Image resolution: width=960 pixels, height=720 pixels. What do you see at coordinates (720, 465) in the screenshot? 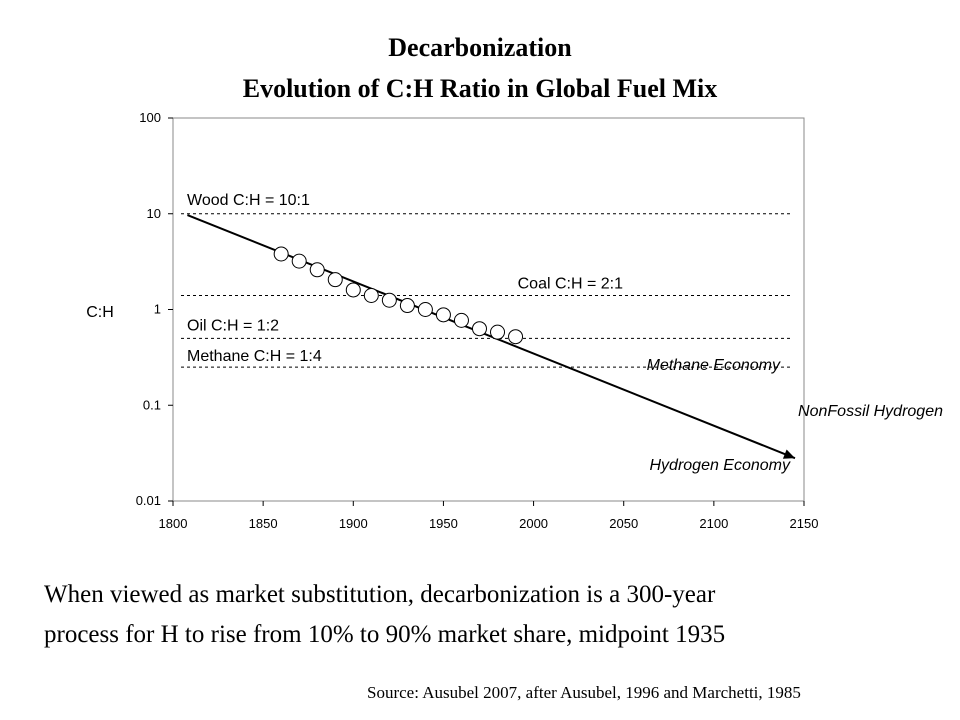
I see `annotation-label: Hydrogen Economy` at bounding box center [720, 465].